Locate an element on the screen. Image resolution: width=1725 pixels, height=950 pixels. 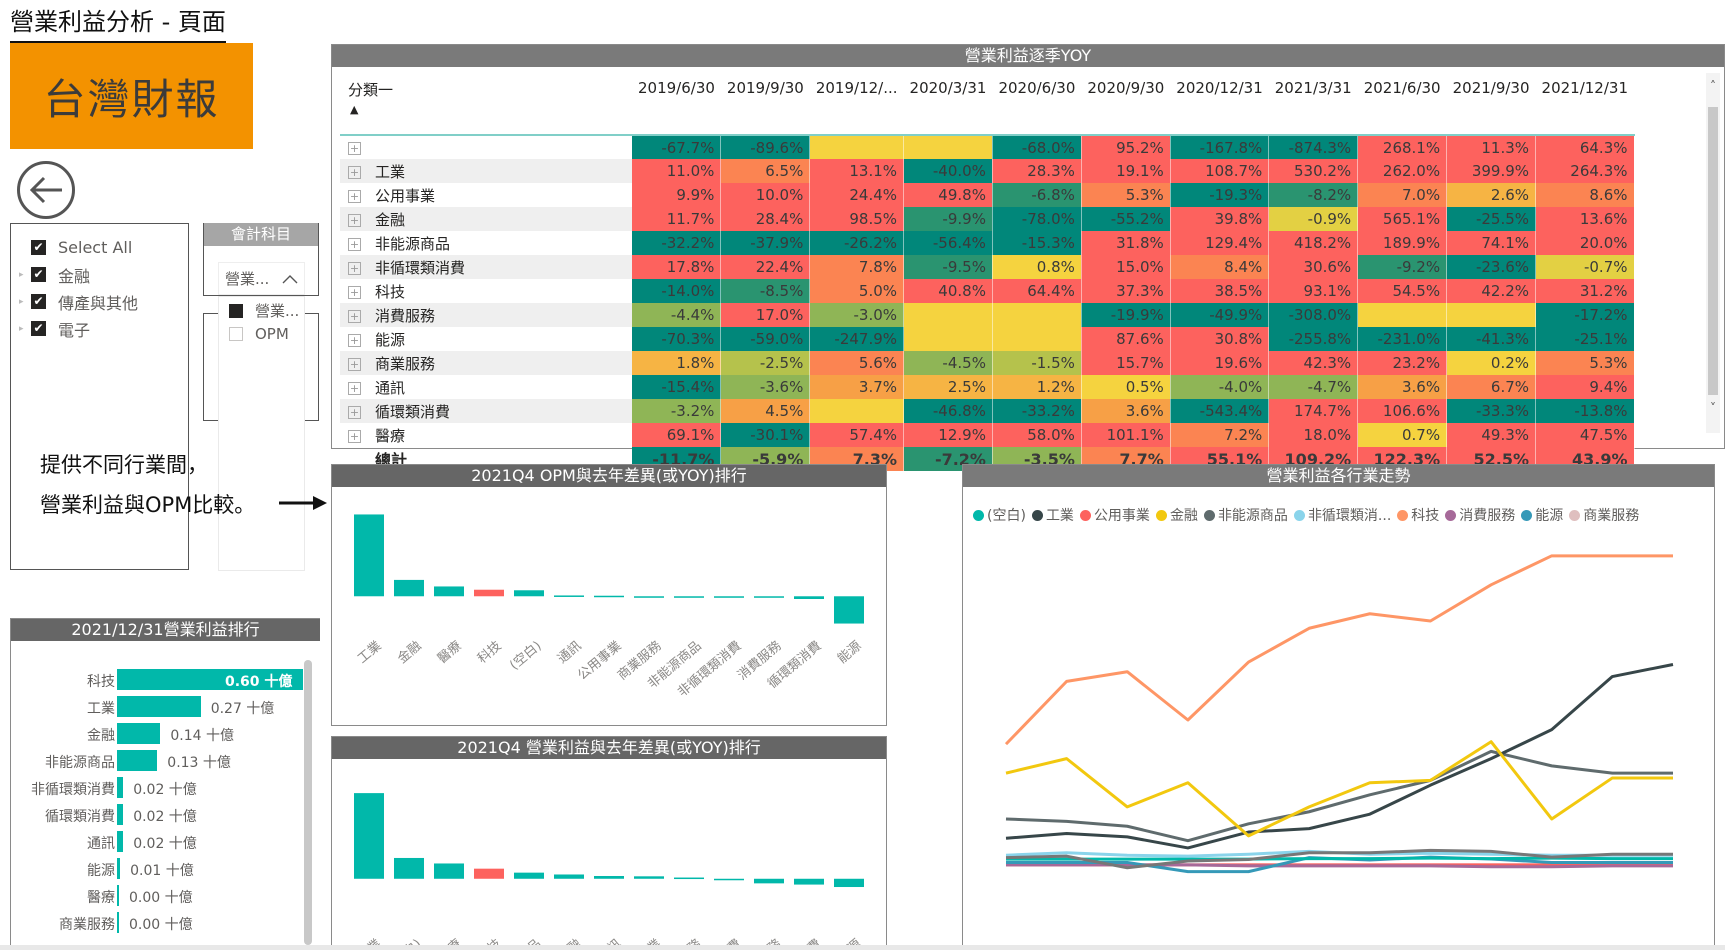
bar-row: 通訊 0.02 十億 is located at coordinates (160, 842).